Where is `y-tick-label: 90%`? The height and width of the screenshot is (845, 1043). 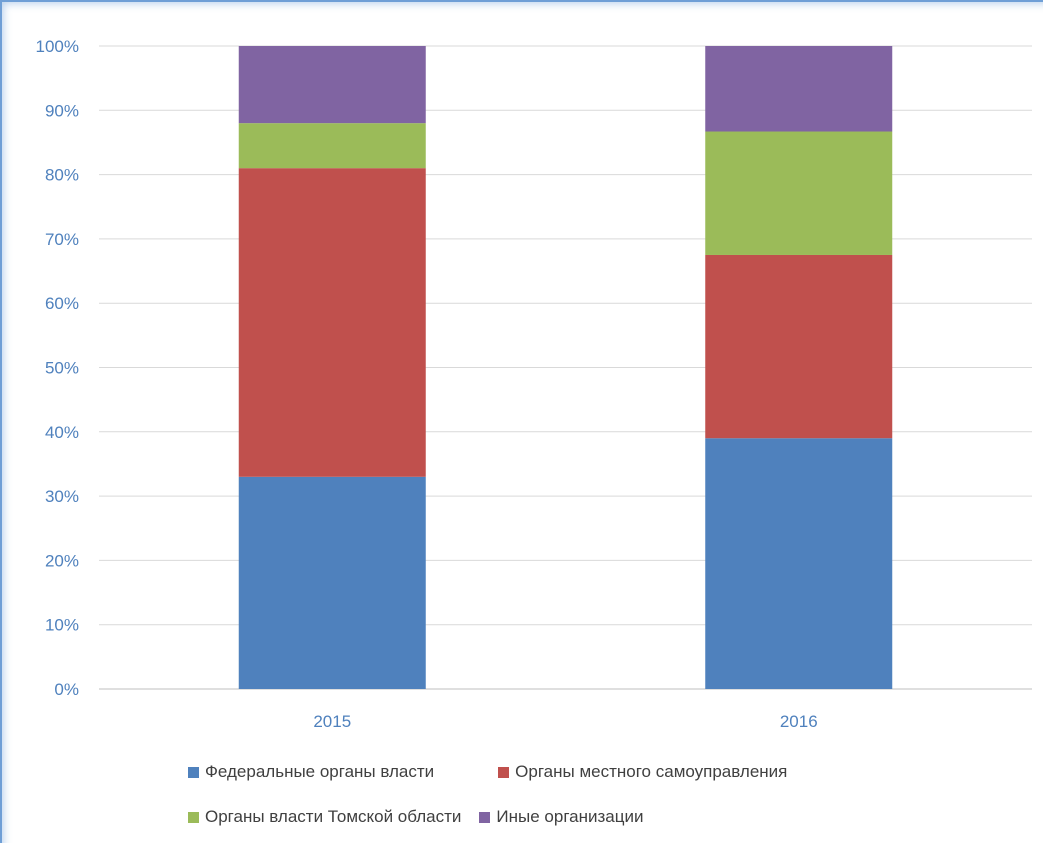 y-tick-label: 90% is located at coordinates (62, 110).